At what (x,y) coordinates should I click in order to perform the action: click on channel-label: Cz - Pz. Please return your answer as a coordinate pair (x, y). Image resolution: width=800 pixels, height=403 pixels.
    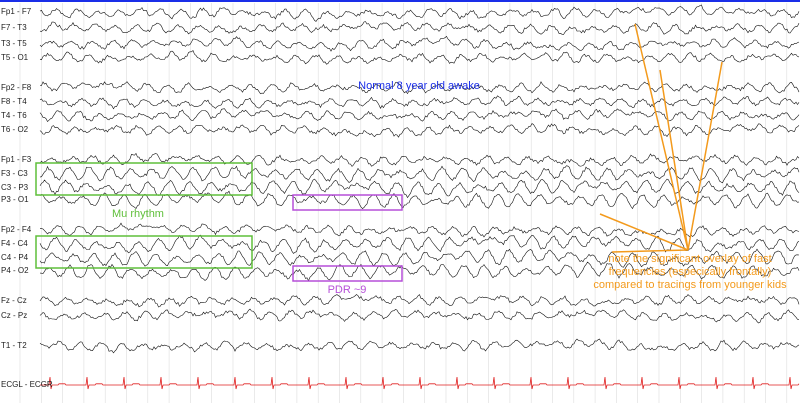
    Looking at the image, I should click on (14, 315).